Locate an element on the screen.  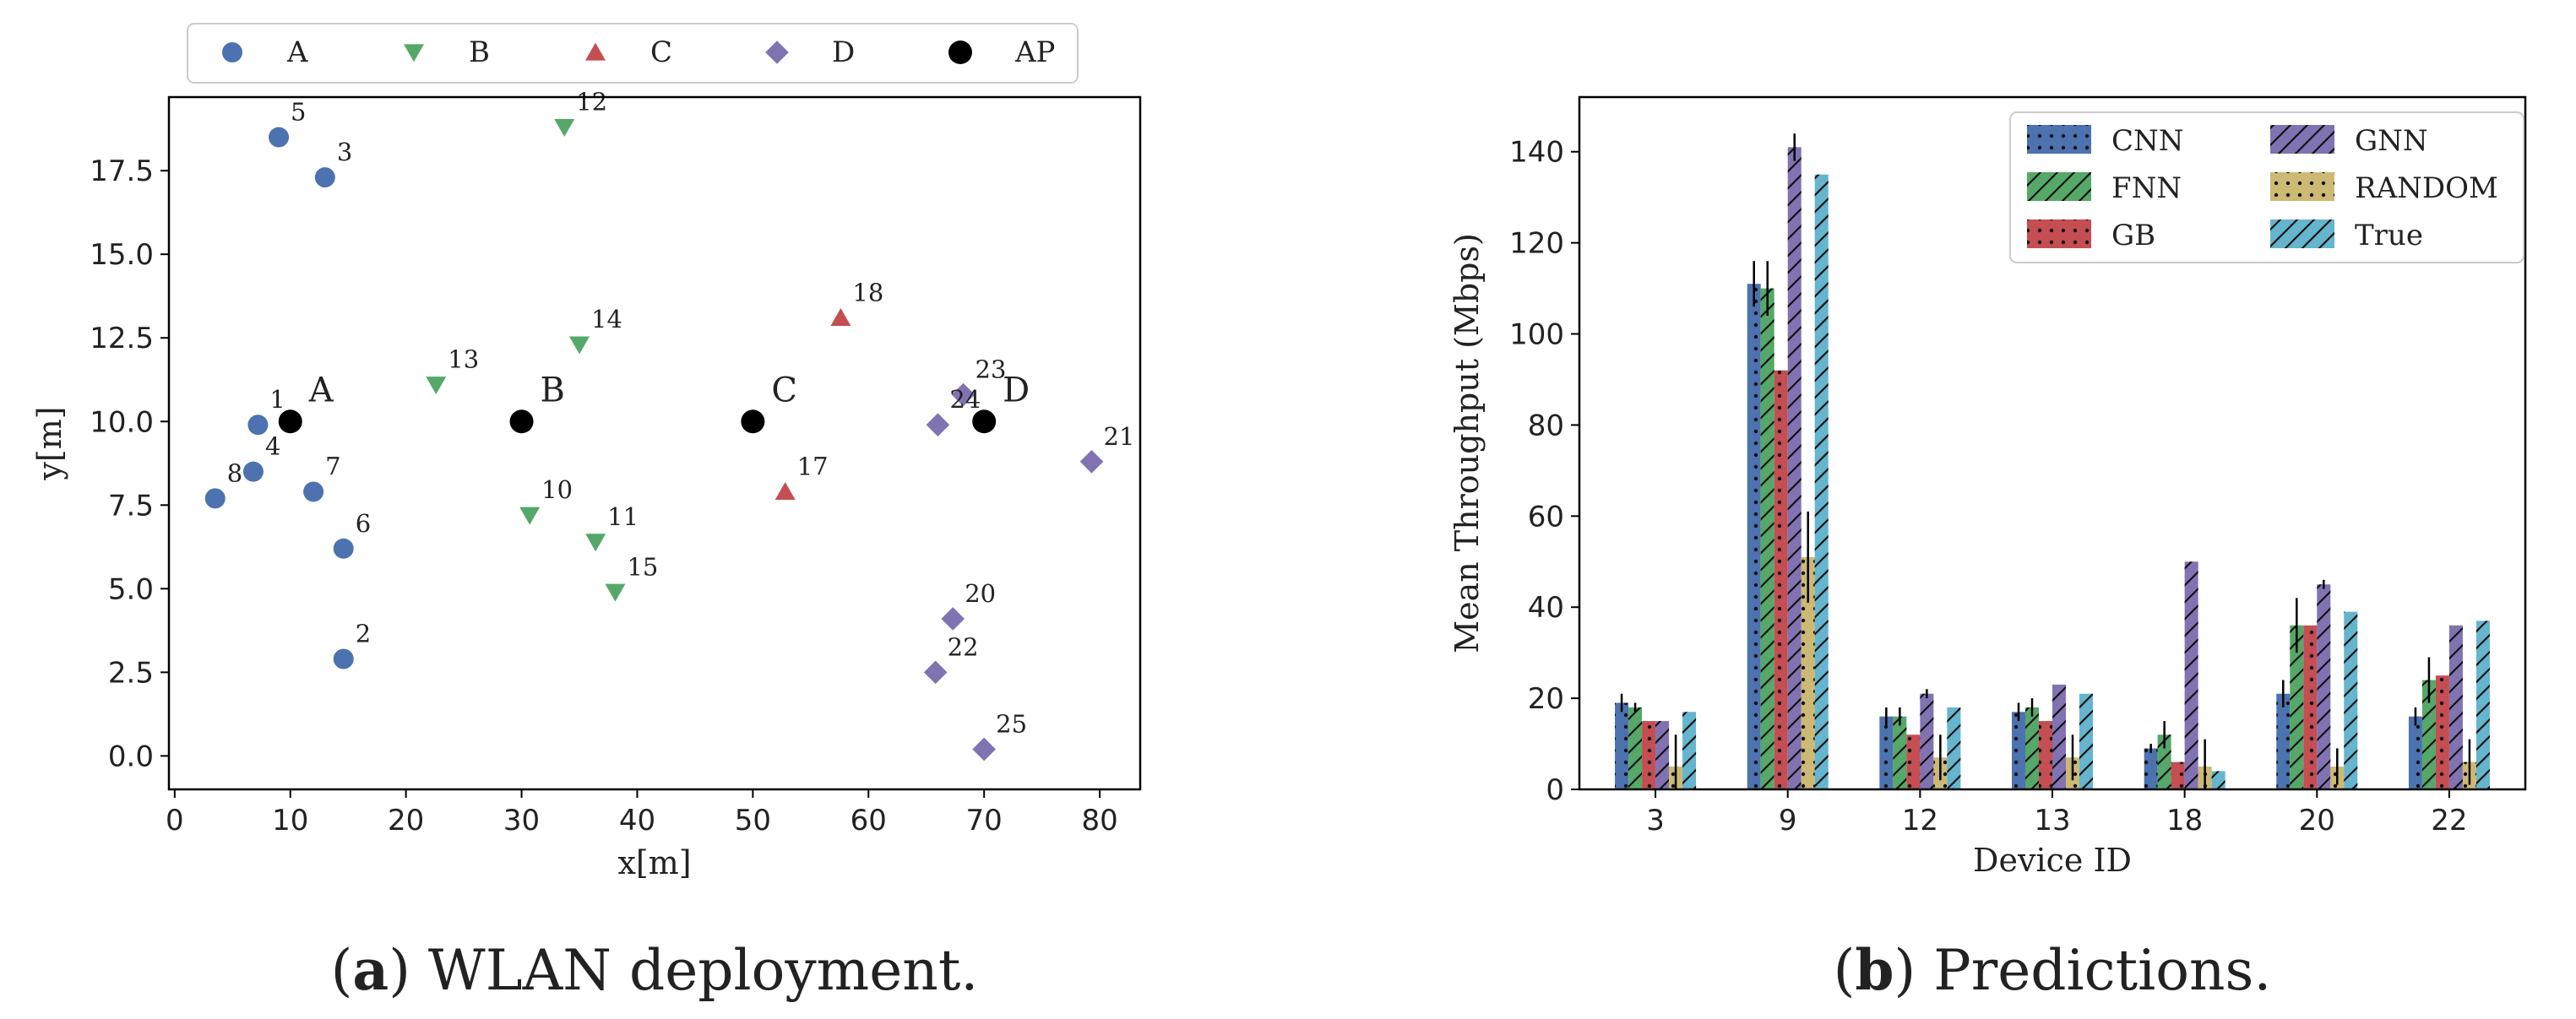
bar-x-axis-label: Device ID is located at coordinates (2052, 860).